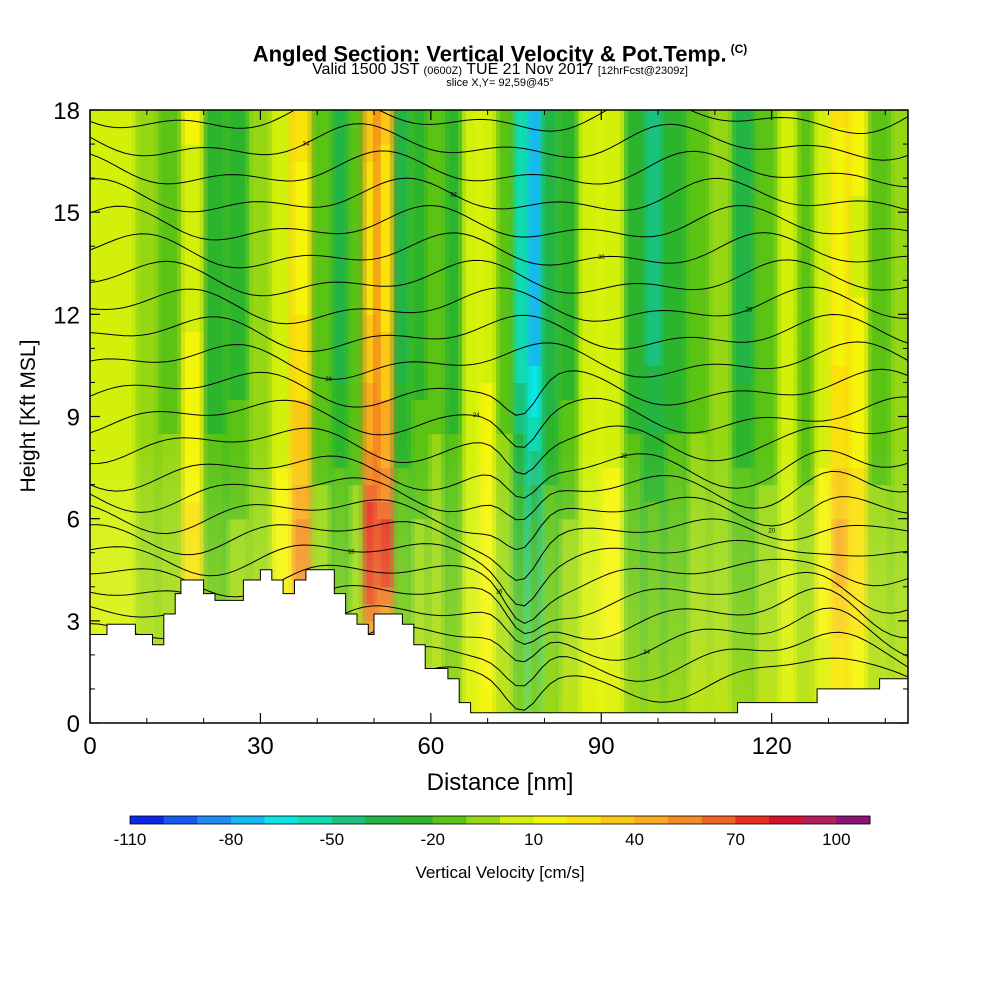 This screenshot has height=1000, width=1000. Describe the element at coordinates (530, 69) in the screenshot. I see `valid-date: TUE 21 Nov 2017` at that location.